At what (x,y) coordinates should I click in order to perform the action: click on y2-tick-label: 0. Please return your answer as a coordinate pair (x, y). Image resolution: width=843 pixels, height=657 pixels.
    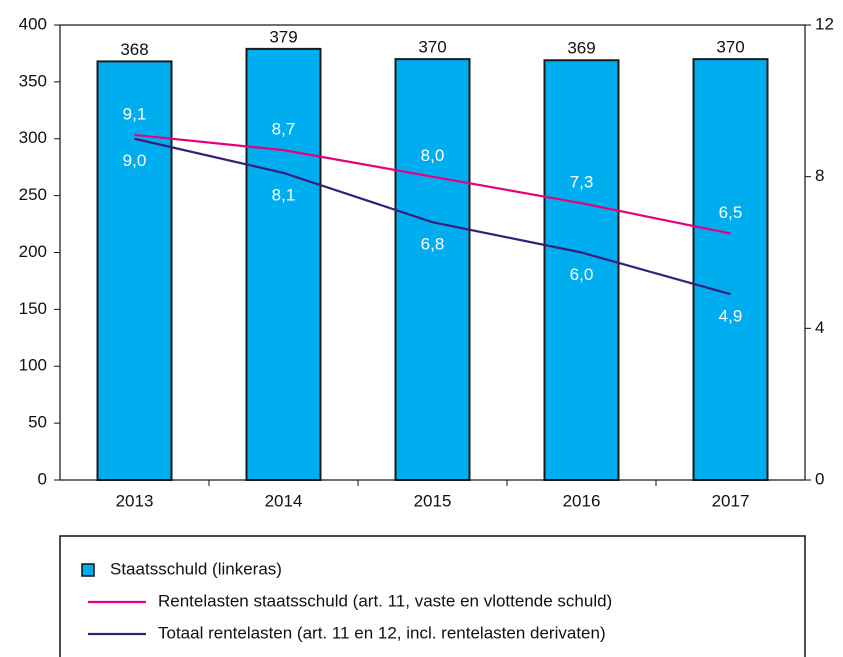
    Looking at the image, I should click on (819, 478).